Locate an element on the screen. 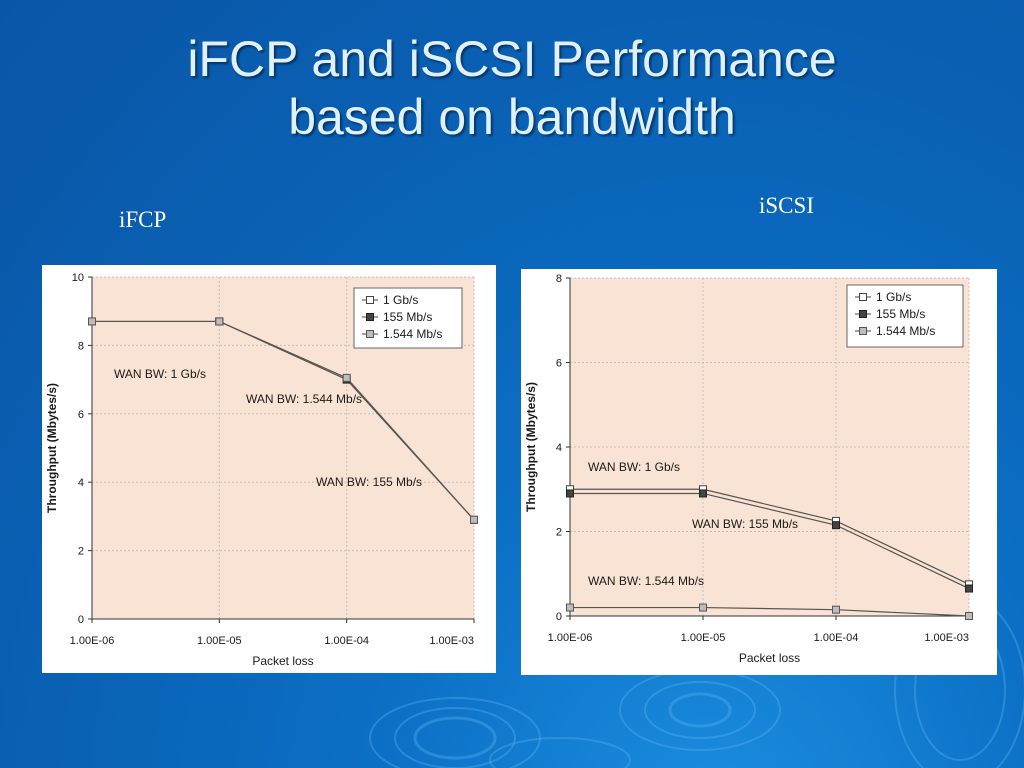  iscsi-chart-caption: iSCSI is located at coordinates (786, 205).